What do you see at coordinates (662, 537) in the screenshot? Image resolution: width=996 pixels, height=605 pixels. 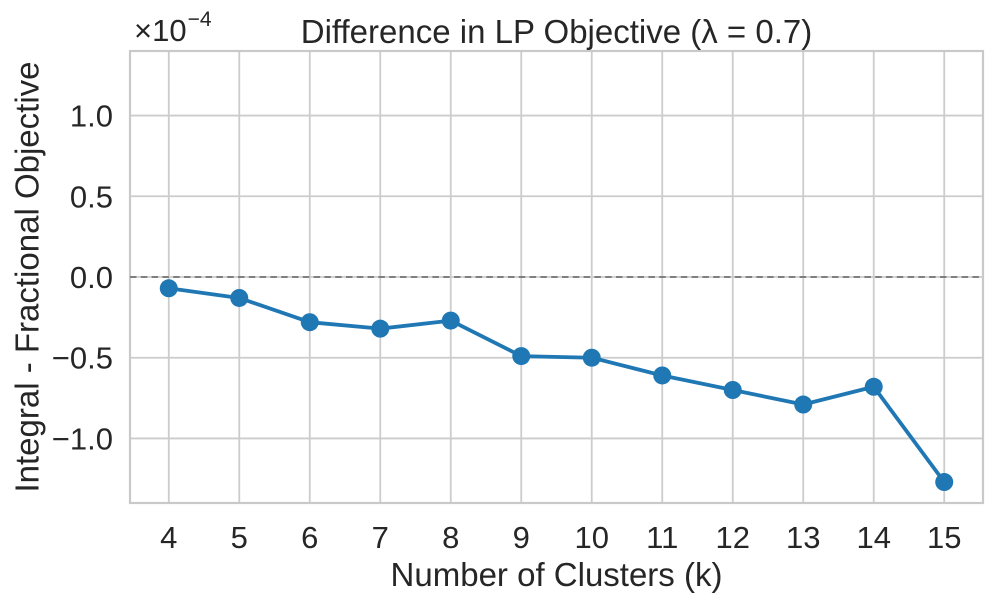 I see `x-tick-label: 11` at bounding box center [662, 537].